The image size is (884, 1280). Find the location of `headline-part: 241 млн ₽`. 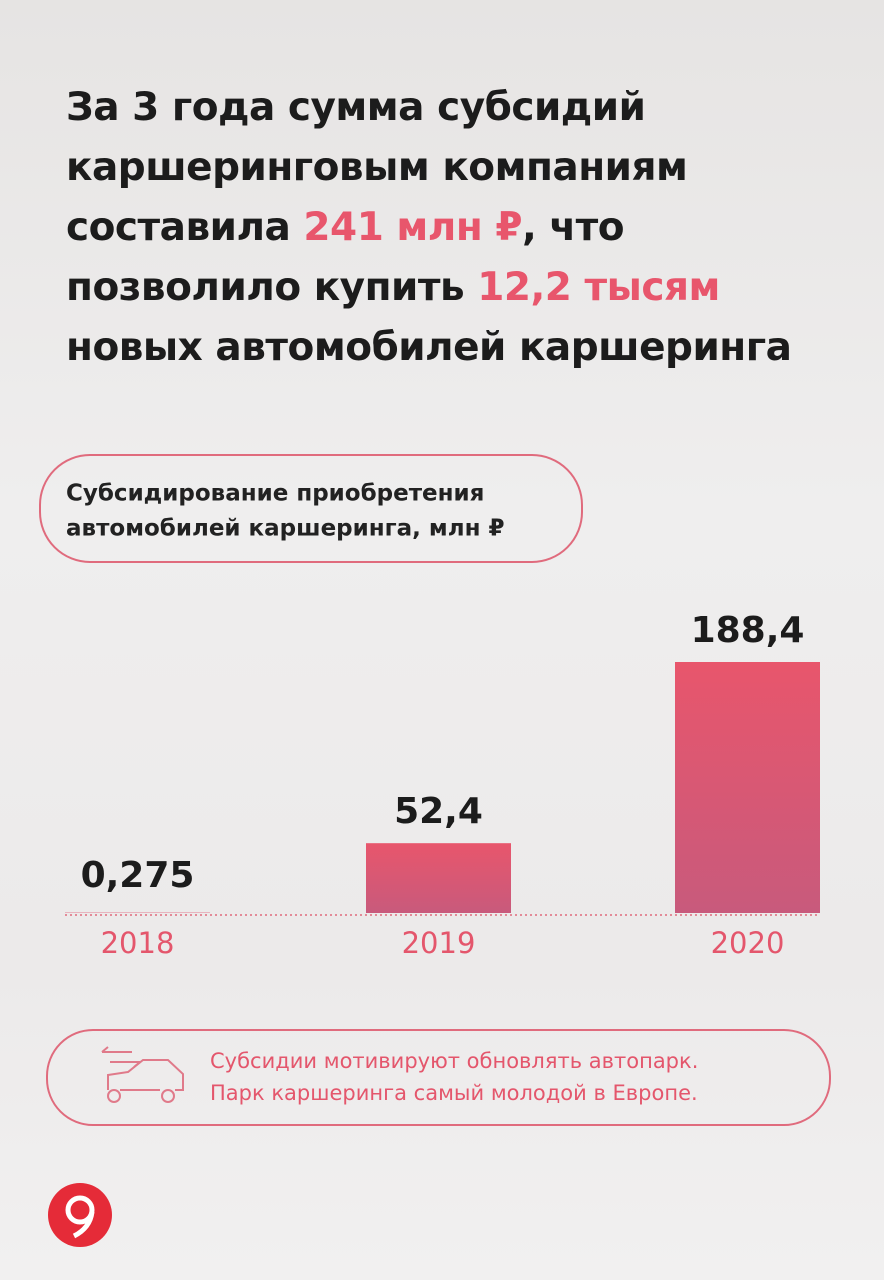

headline-part: 241 млн ₽ is located at coordinates (413, 227).